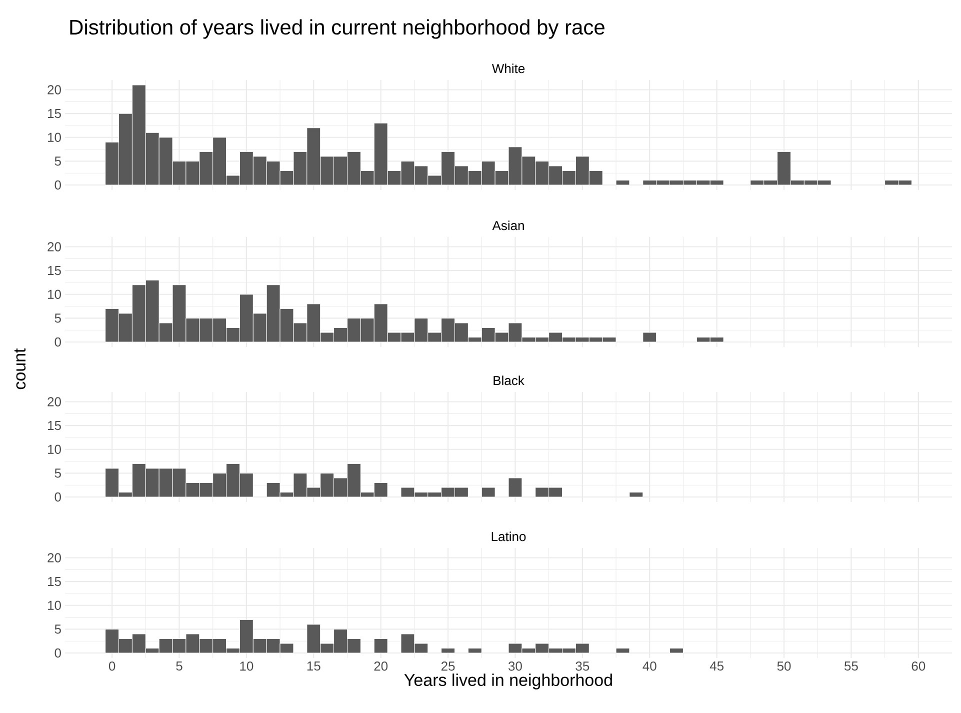  What do you see at coordinates (515, 666) in the screenshot?
I see `x-tick-label: 30` at bounding box center [515, 666].